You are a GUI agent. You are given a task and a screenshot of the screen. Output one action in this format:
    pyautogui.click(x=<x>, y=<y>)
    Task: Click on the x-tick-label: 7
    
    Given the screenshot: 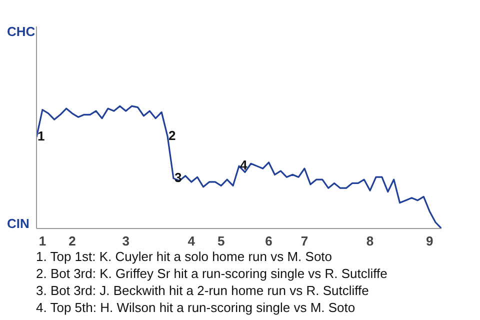 What is the action you would take?
    pyautogui.click(x=304, y=241)
    